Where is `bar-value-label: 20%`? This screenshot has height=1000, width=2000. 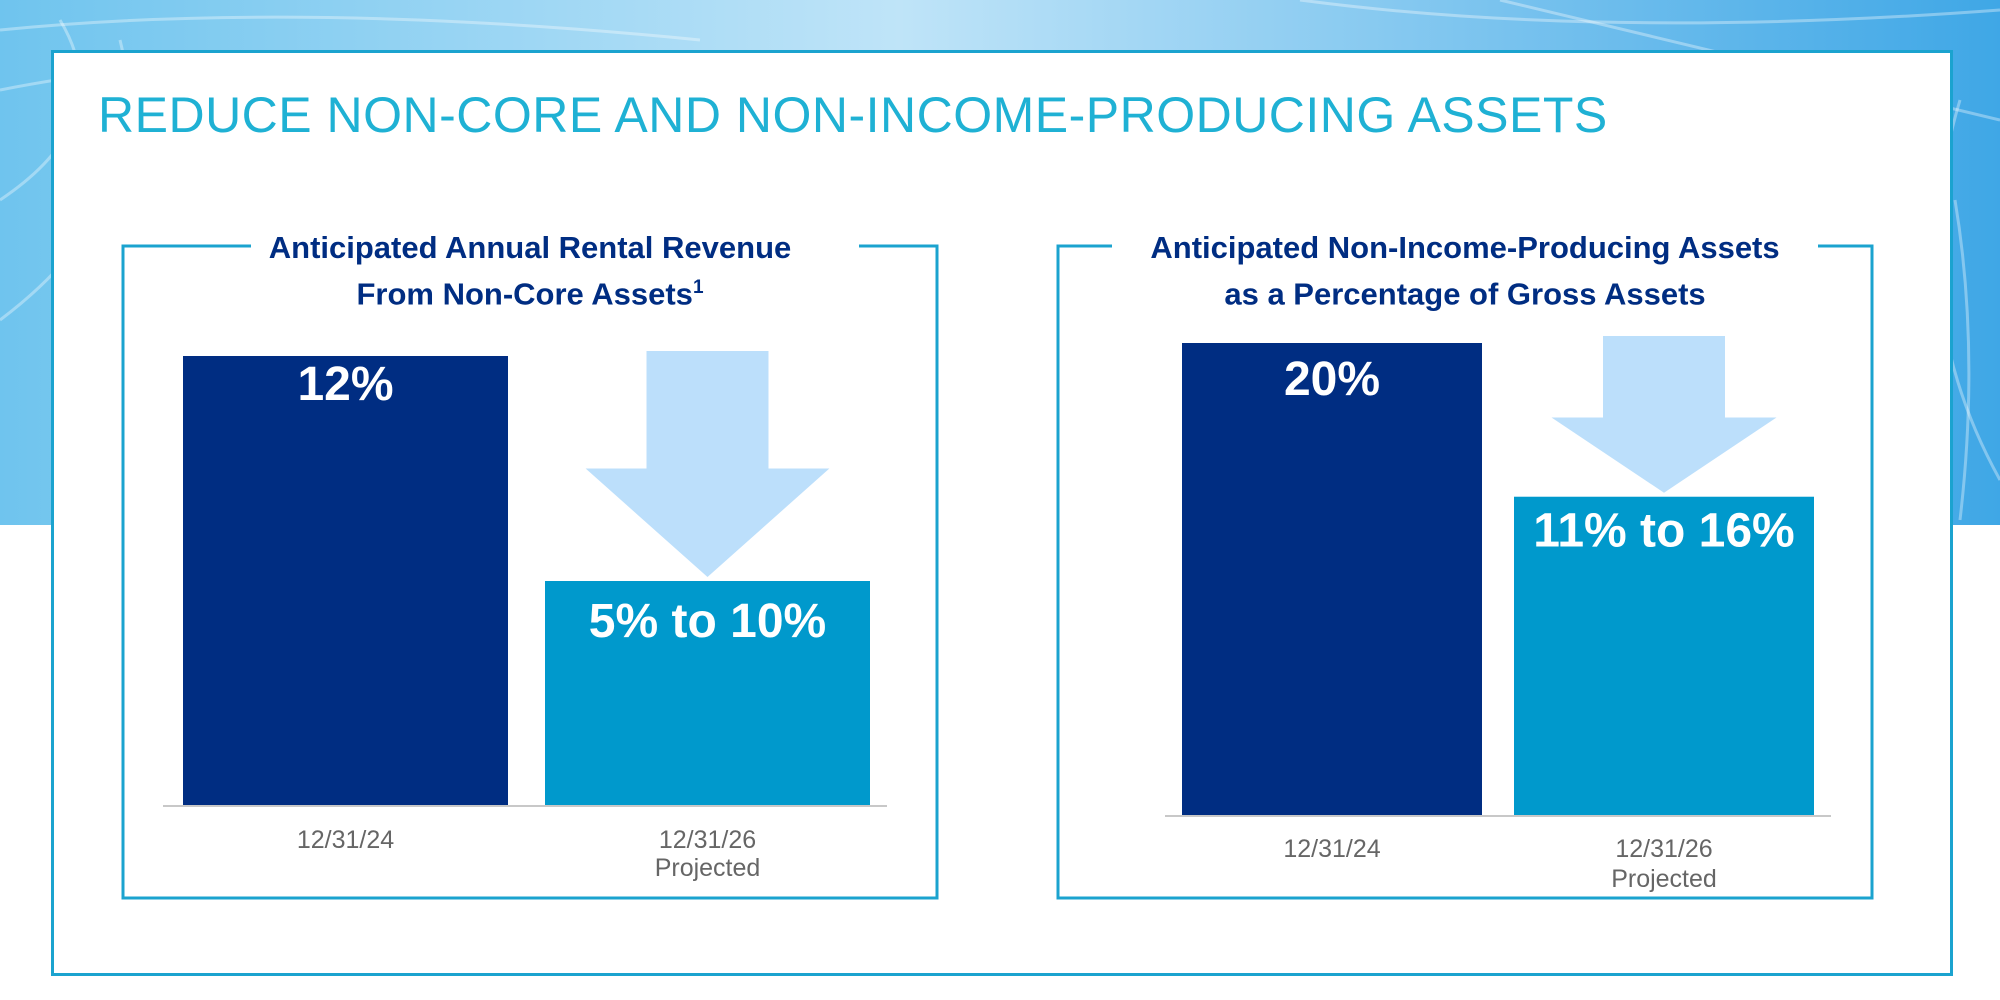
bar-value-label: 20% is located at coordinates (1332, 379).